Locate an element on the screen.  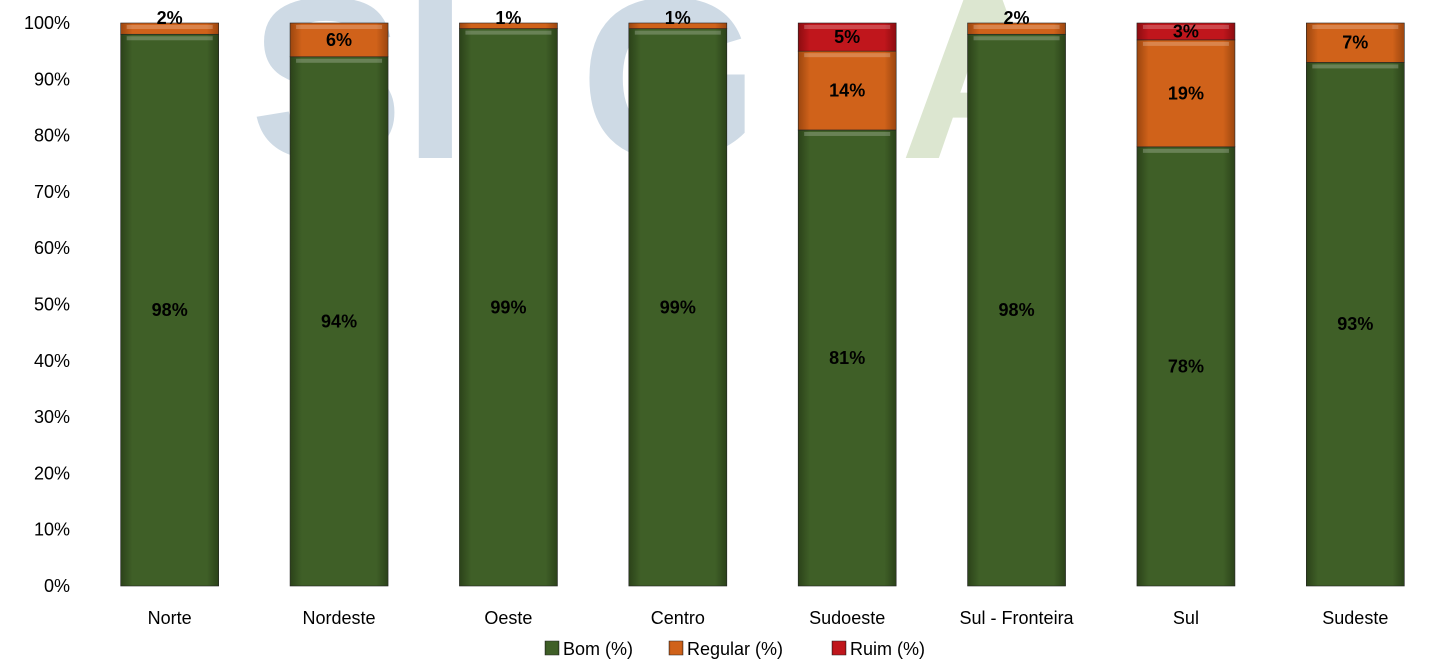
data-label: 6% is located at coordinates (339, 40).